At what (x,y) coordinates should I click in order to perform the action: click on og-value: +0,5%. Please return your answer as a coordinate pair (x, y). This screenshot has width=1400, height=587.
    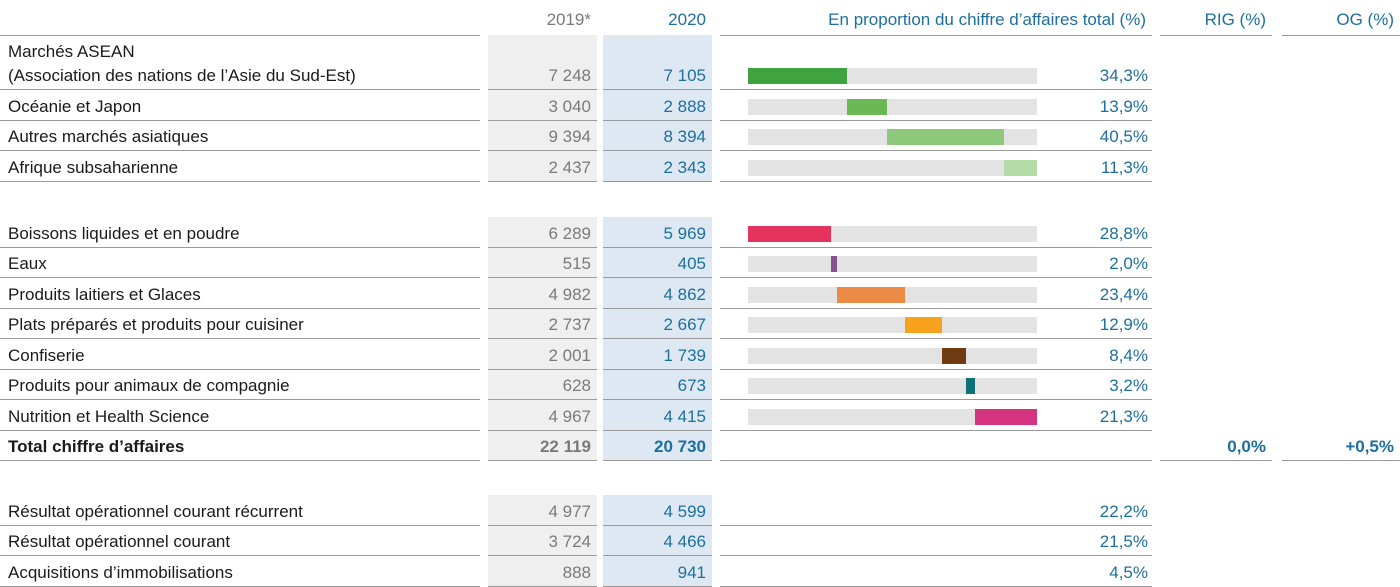
    Looking at the image, I should click on (1369, 446).